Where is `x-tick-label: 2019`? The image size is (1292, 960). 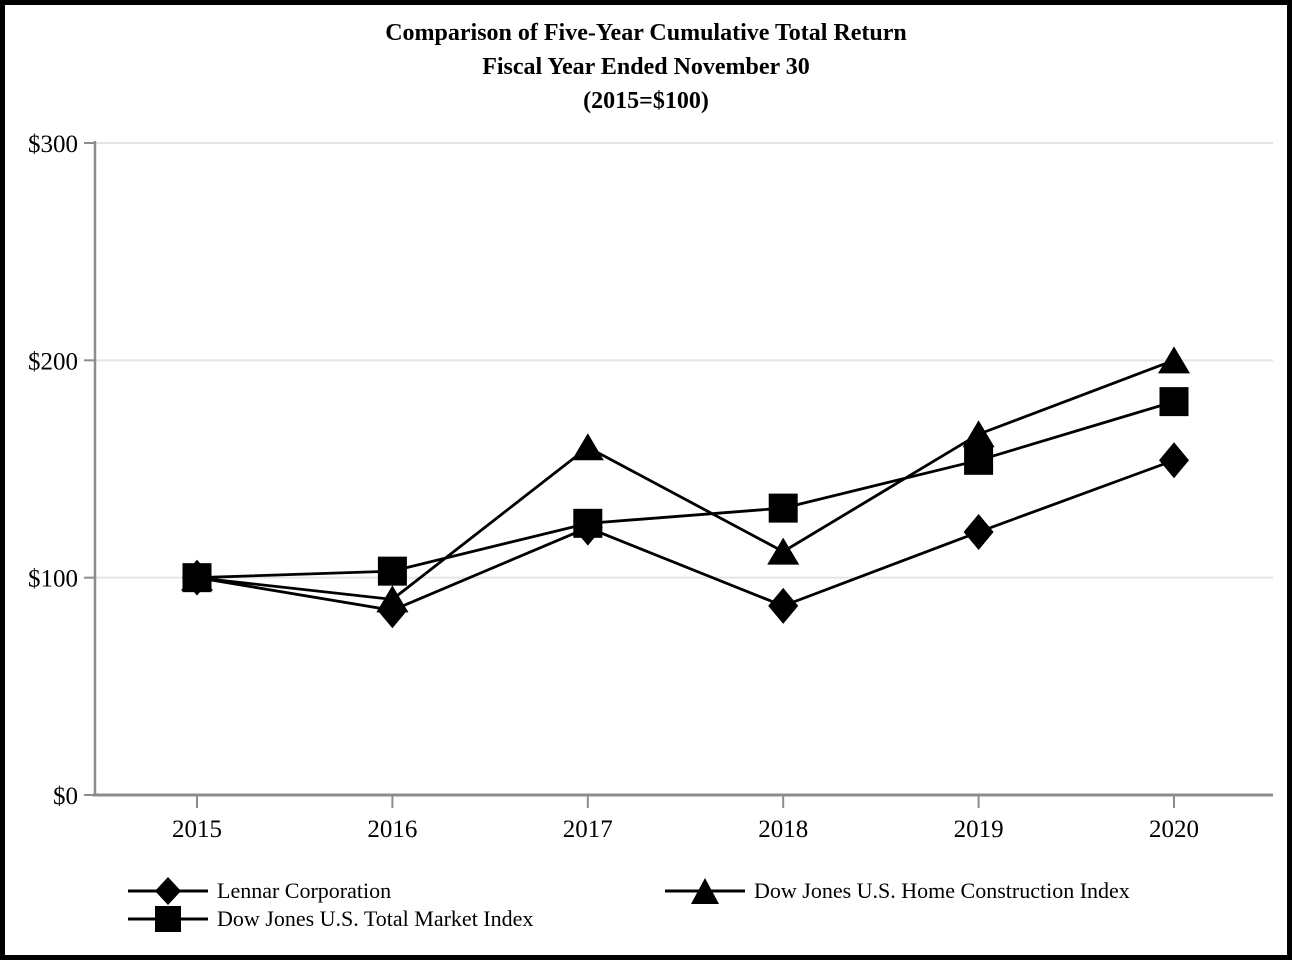
x-tick-label: 2019 is located at coordinates (979, 829).